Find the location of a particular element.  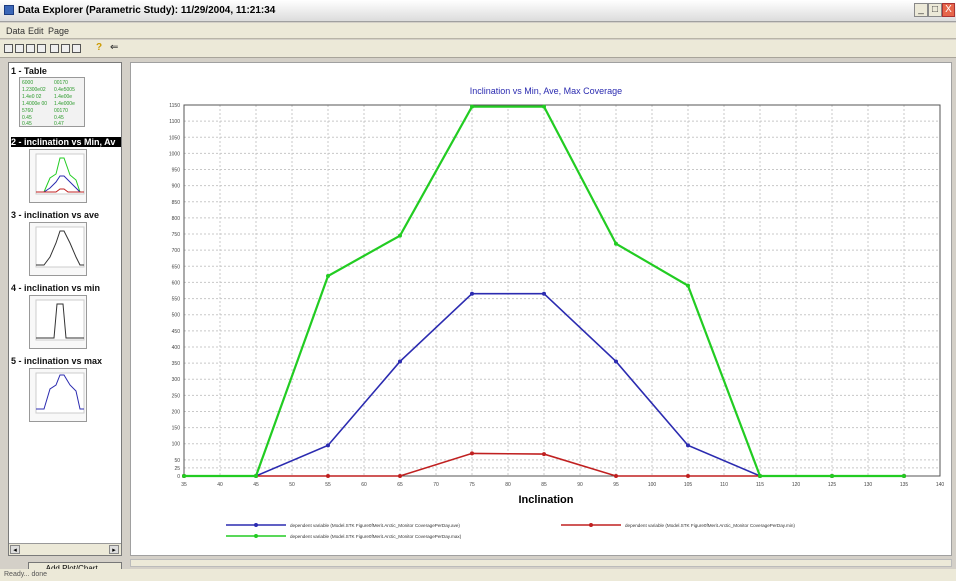

x-tick-label: 115 is located at coordinates (760, 485).